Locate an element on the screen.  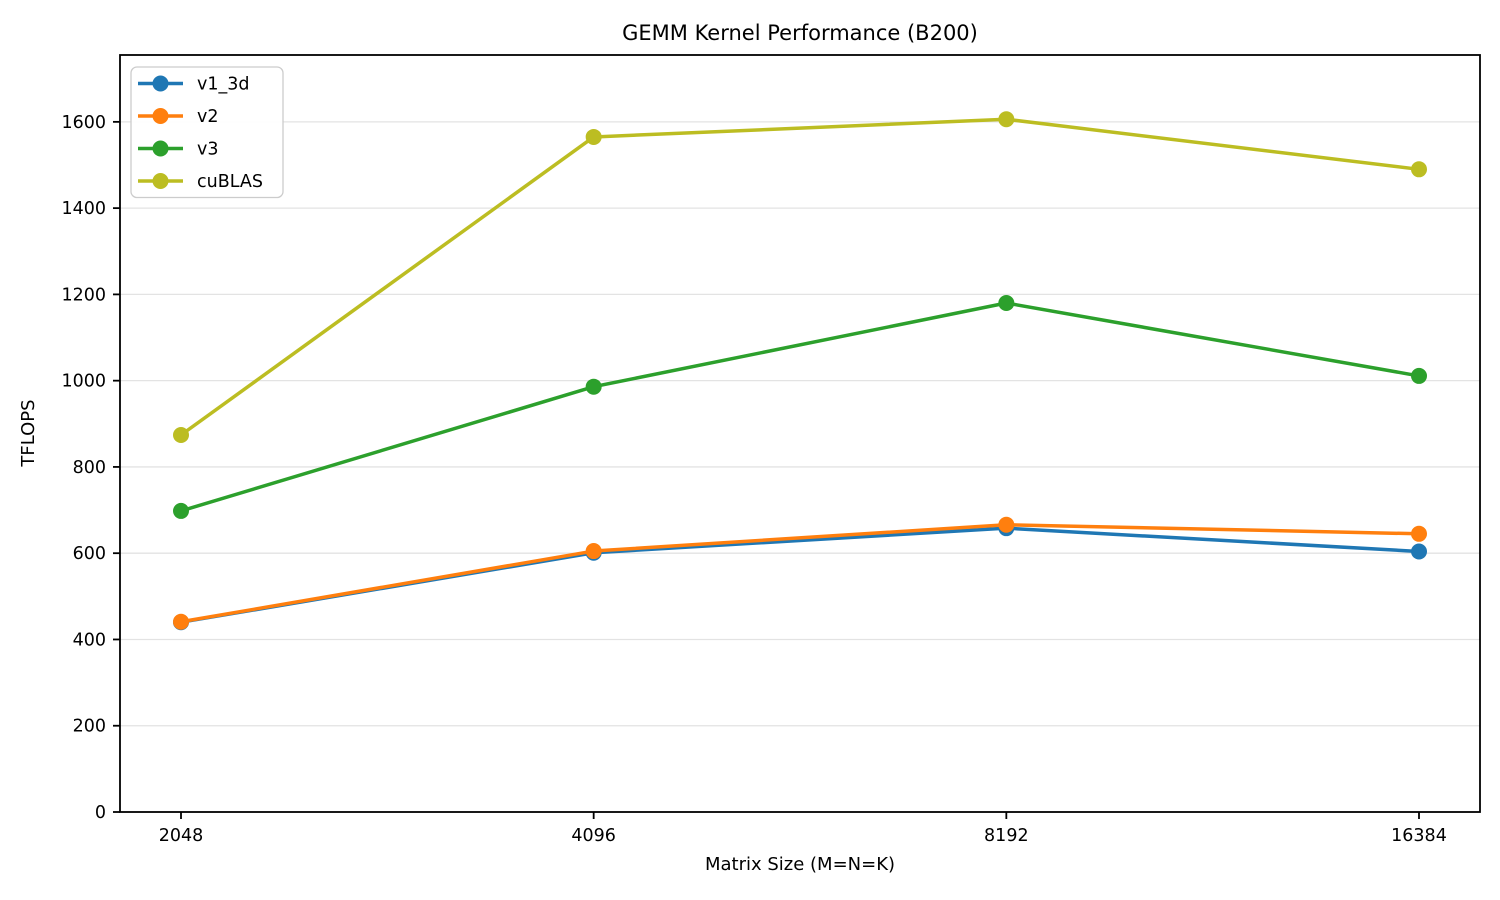
y-tick-label: 0 is located at coordinates (100, 813).